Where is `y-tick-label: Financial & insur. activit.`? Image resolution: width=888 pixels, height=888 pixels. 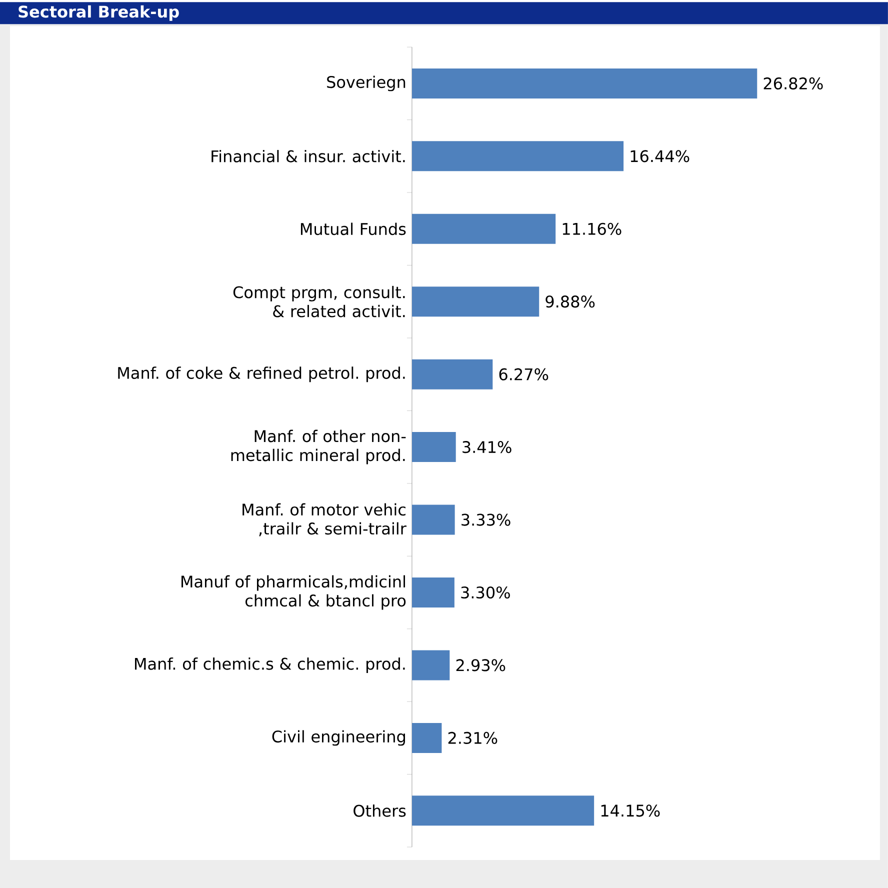
y-tick-label: Financial & insur. activit. is located at coordinates (308, 156).